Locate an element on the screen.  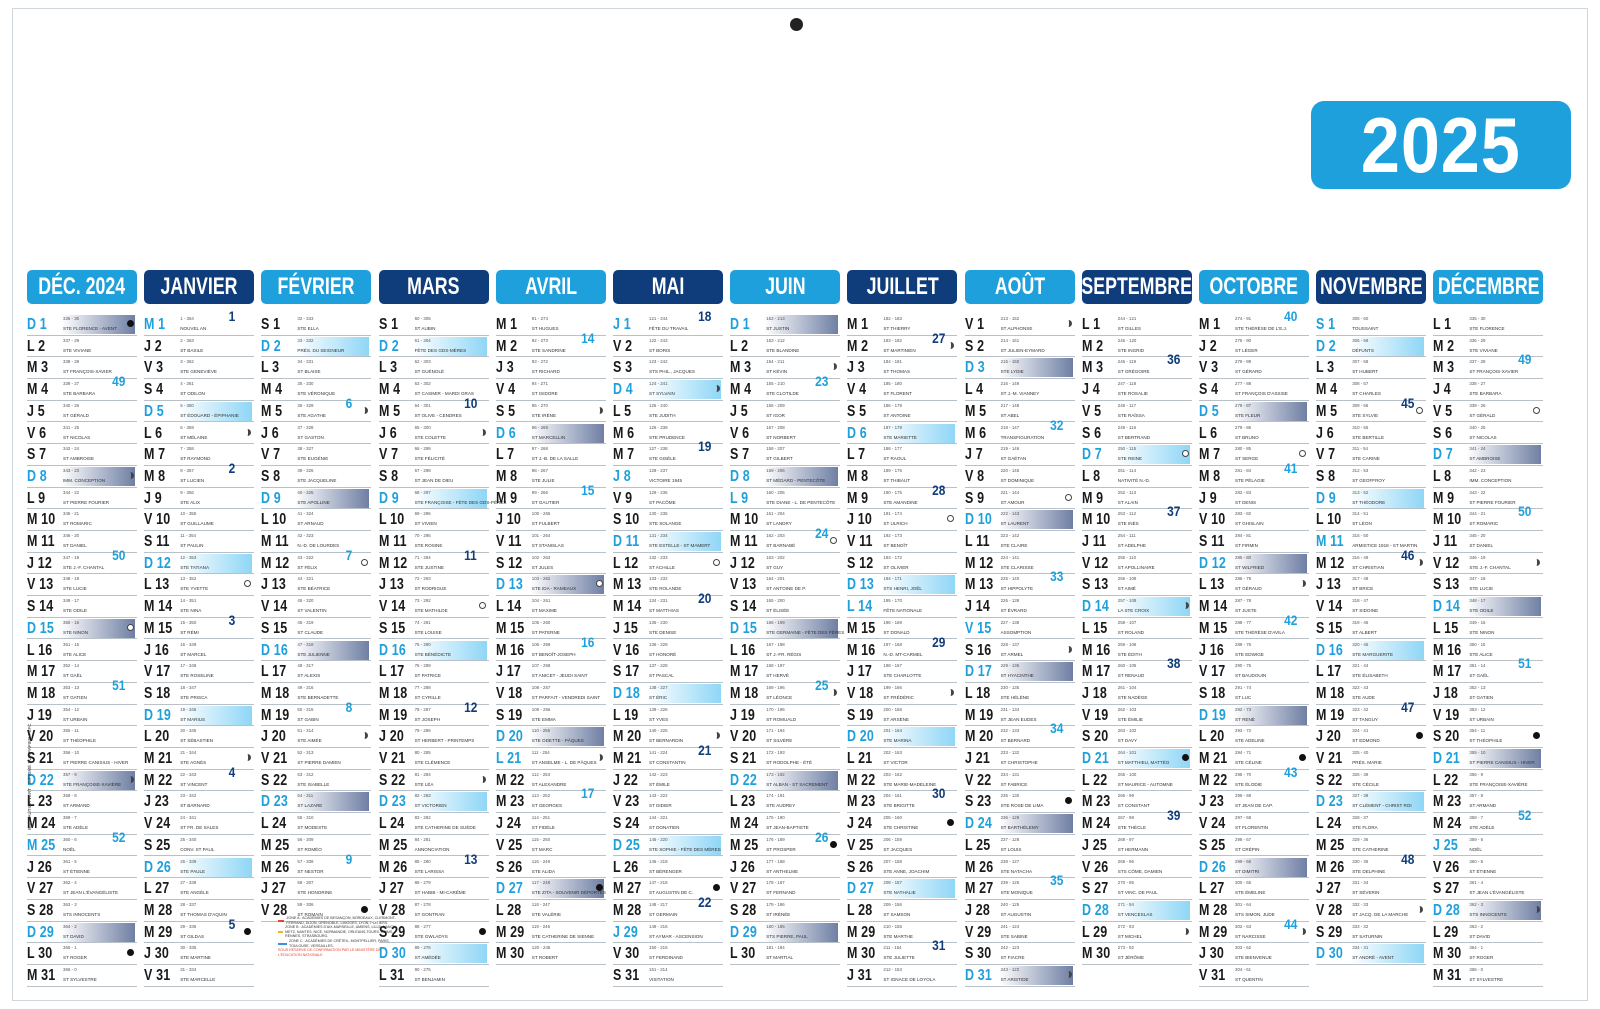
day-row: S 21 172 - 193 ST RODOLPHE - ÉTÉ is located at coordinates (785, 759).